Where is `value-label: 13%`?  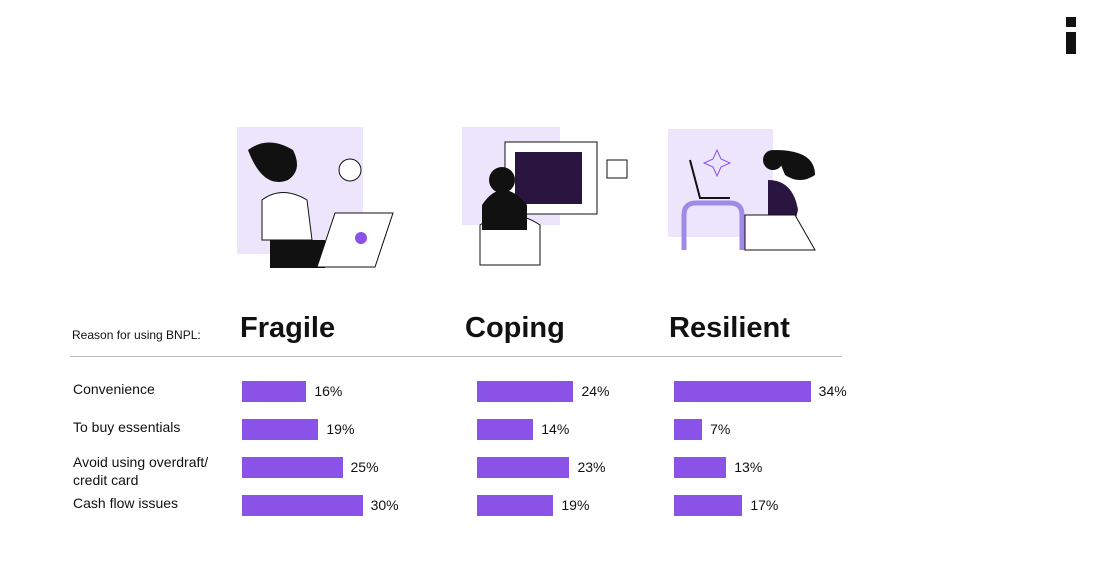
value-label: 13% is located at coordinates (748, 467).